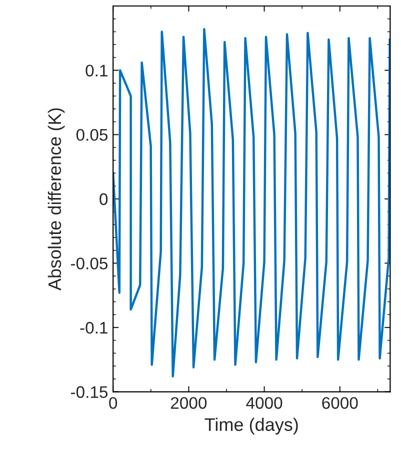 This screenshot has height=462, width=401. What do you see at coordinates (56, 199) in the screenshot?
I see `y-axis-title: Absolute difference (K)` at bounding box center [56, 199].